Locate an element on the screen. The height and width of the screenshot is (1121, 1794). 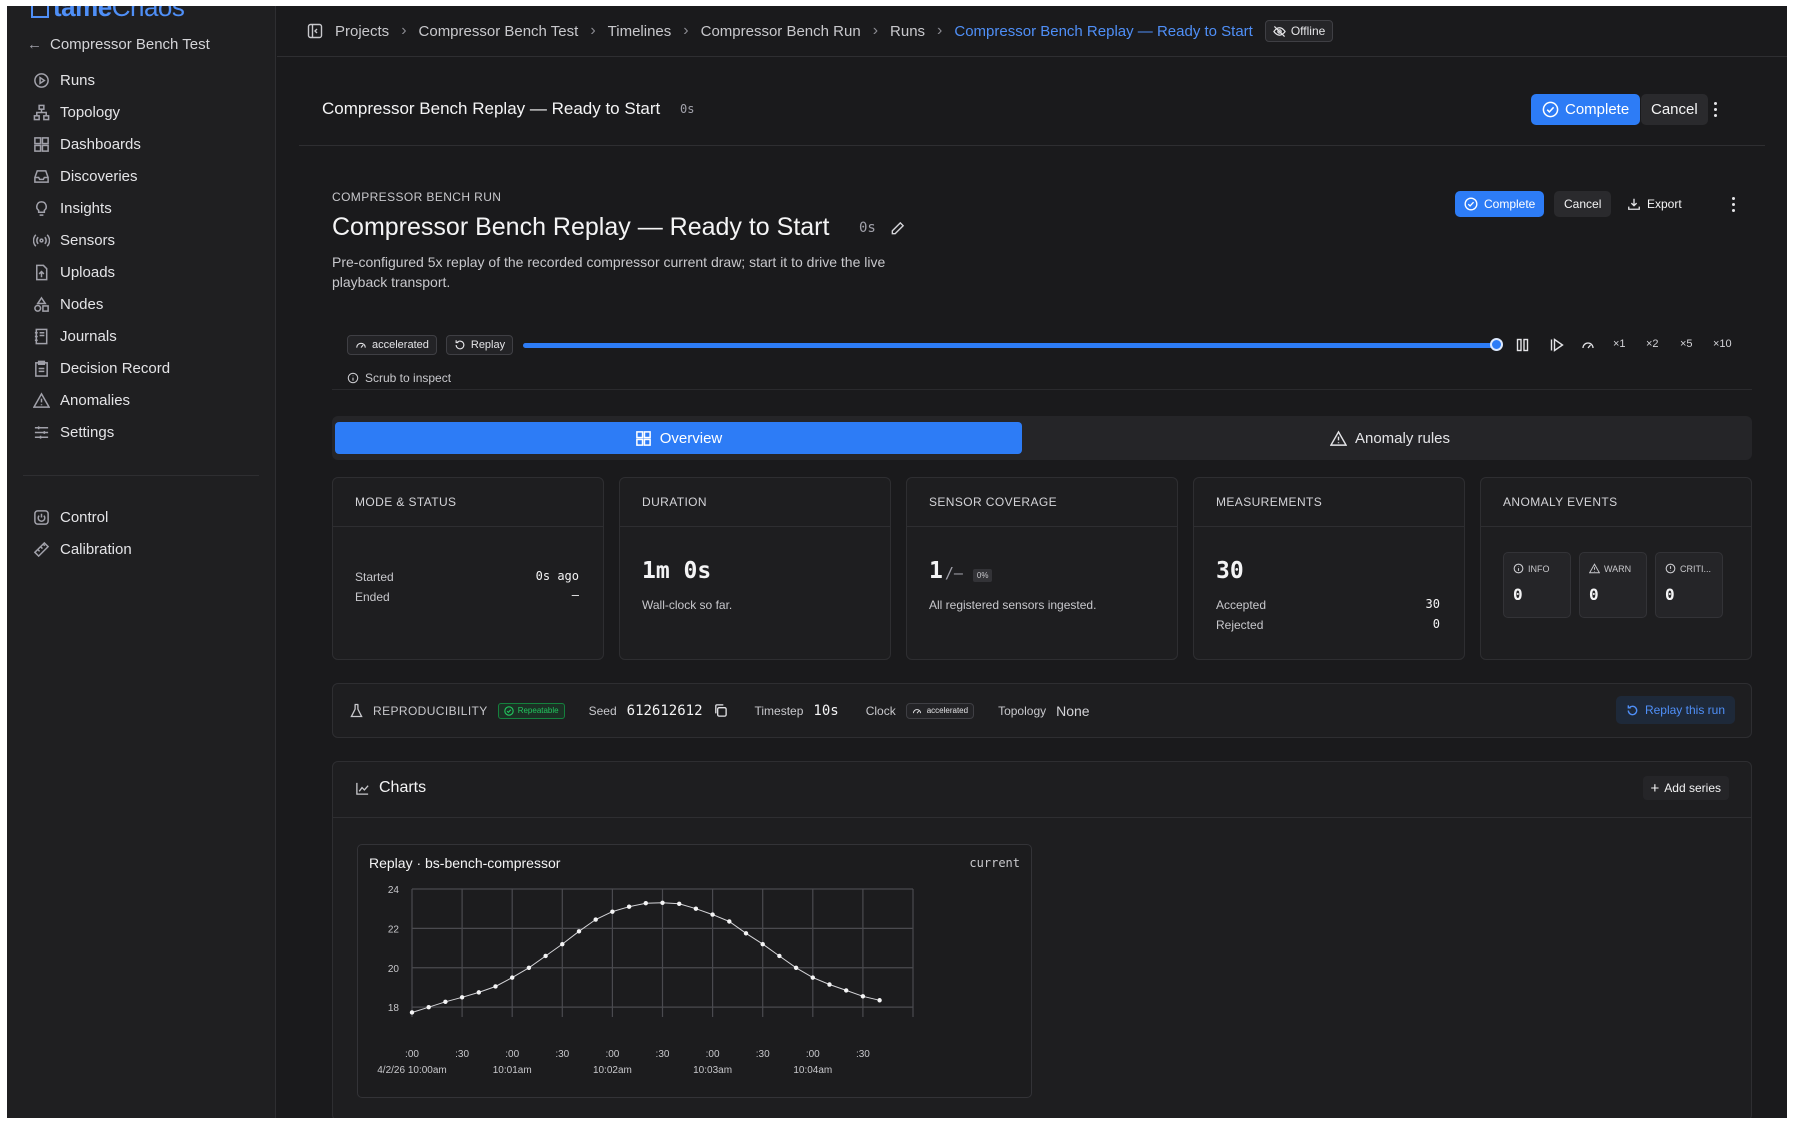
speed-2x-button: ×2 is located at coordinates (1652, 344).